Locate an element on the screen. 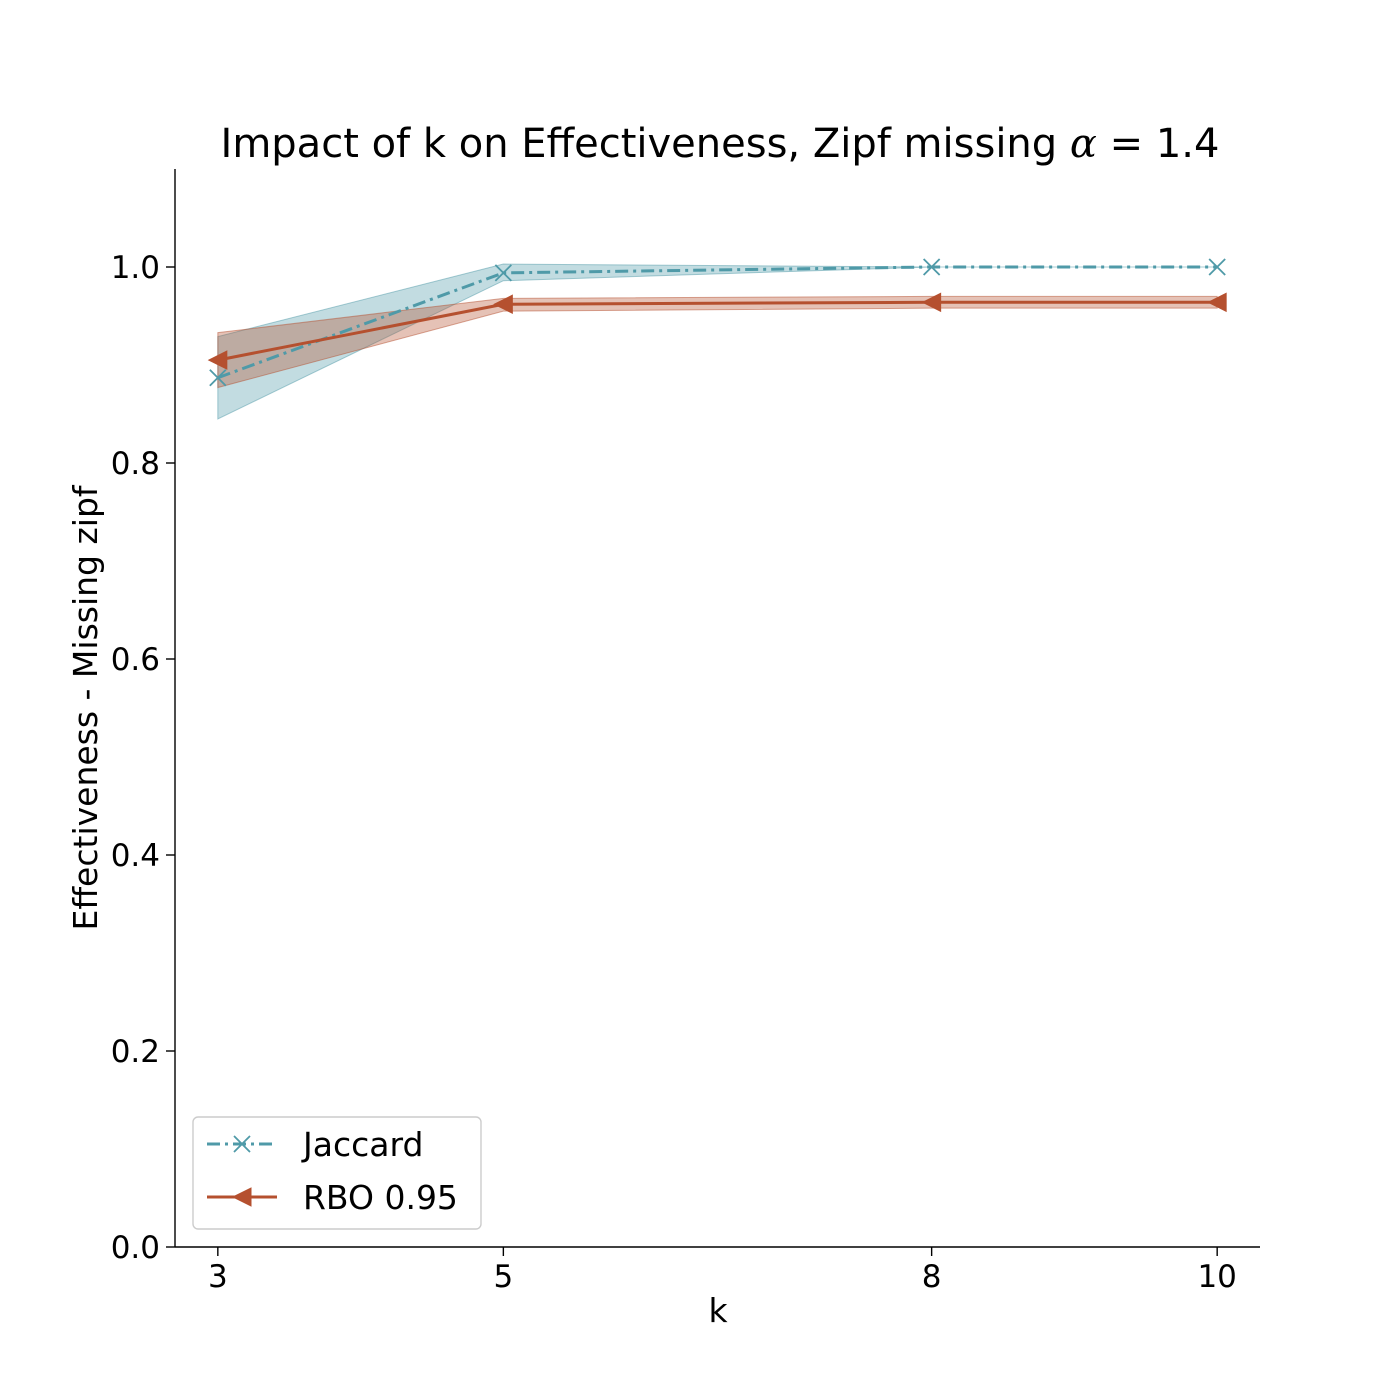 Image resolution: width=1400 pixels, height=1400 pixels. legend-item-rbo-0-95: RBO 0.95 is located at coordinates (332, 1197).